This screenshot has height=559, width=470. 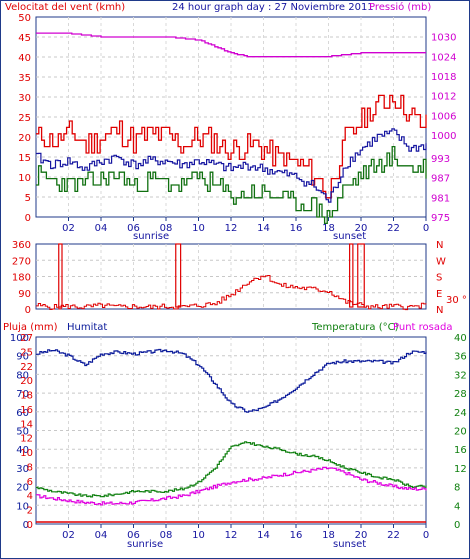 What do you see at coordinates (133, 535) in the screenshot?
I see `x-tick-label: 06` at bounding box center [133, 535].